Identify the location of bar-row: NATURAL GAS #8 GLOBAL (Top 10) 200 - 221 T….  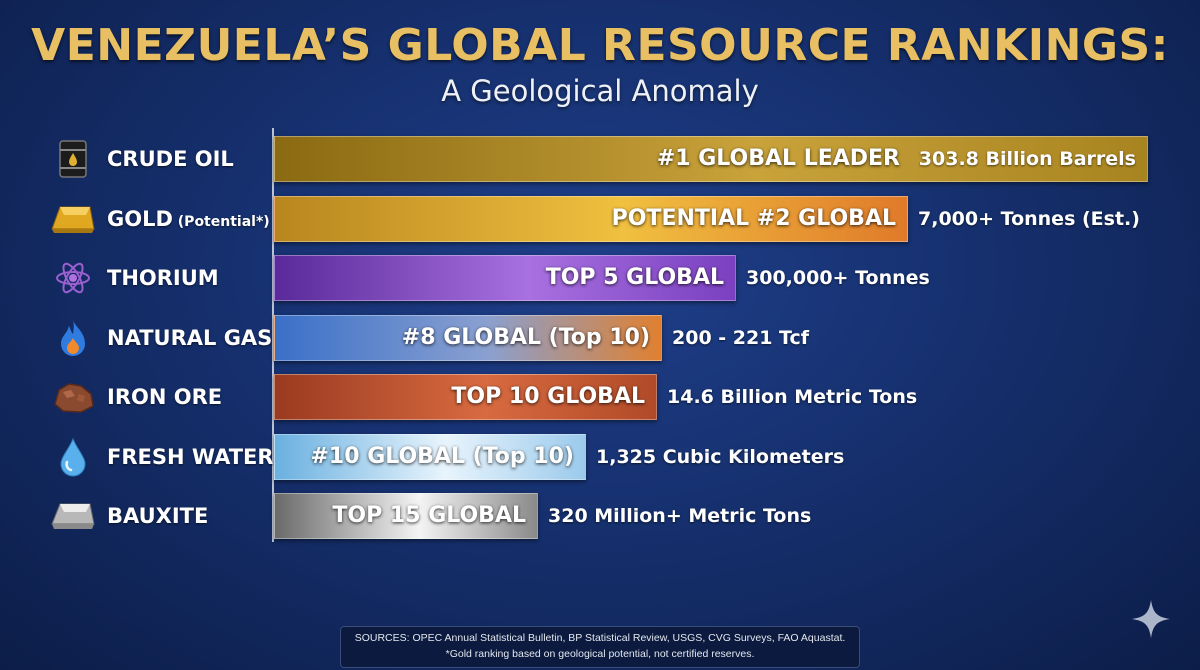
(600, 338).